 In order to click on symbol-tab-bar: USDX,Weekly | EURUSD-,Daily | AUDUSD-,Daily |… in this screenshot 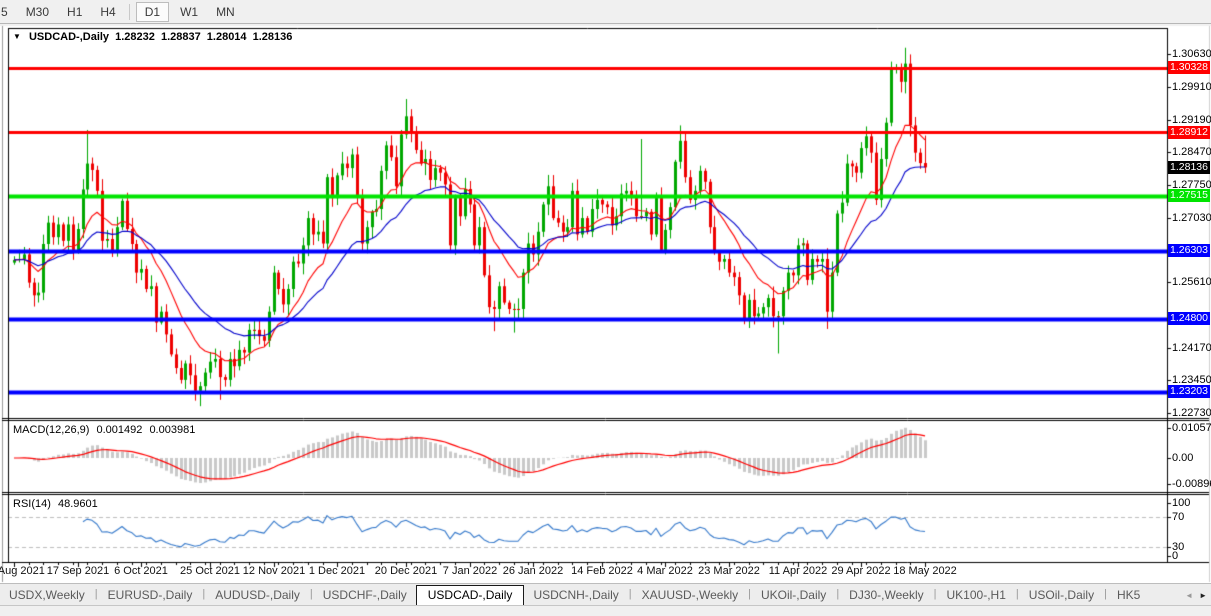, I will do `click(605, 594)`.